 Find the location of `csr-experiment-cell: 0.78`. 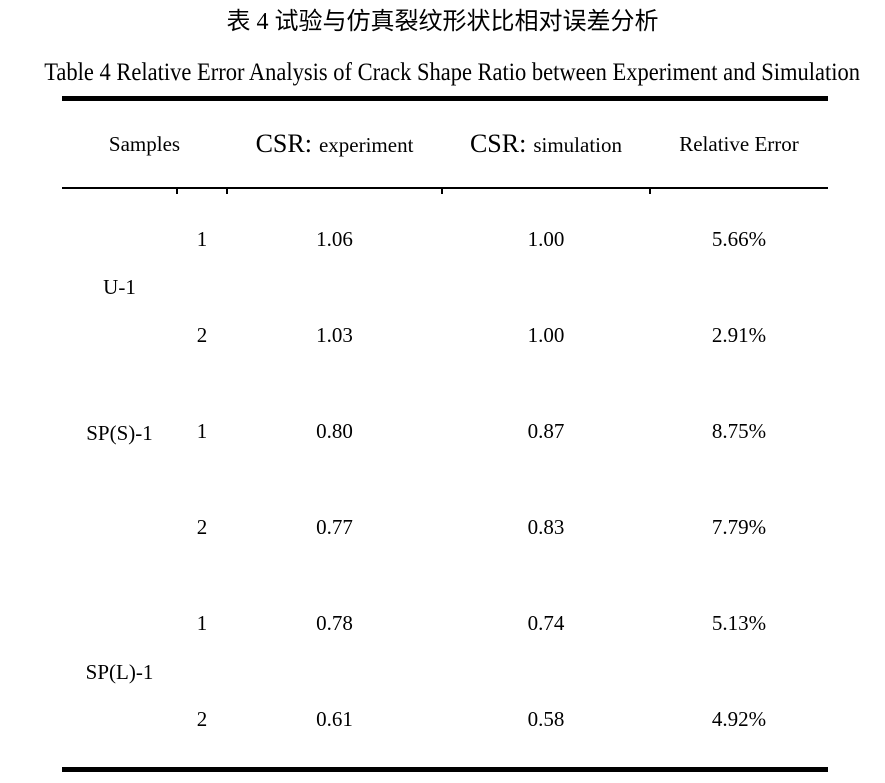

csr-experiment-cell: 0.78 is located at coordinates (334, 623).